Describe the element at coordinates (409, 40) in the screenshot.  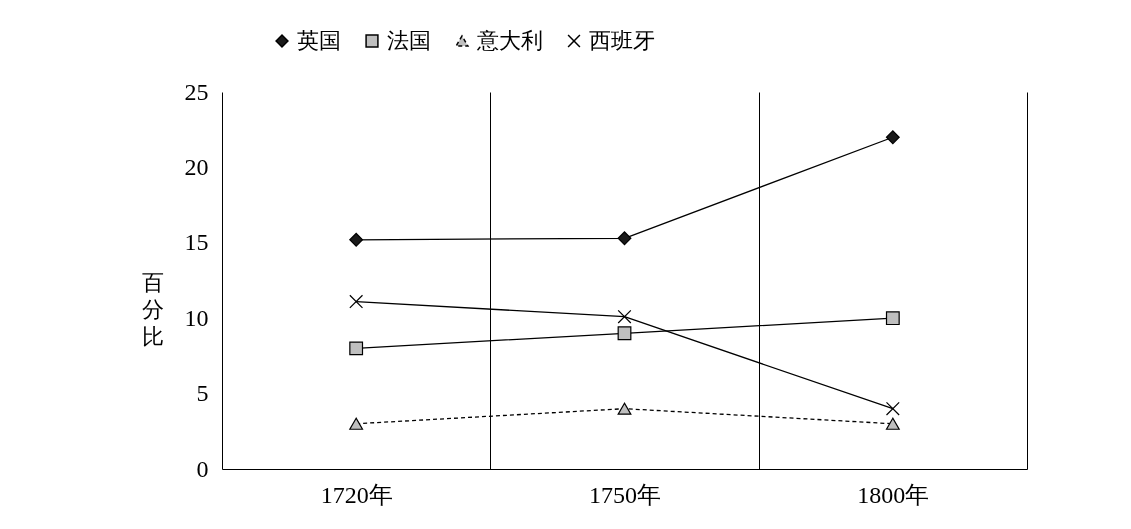
I see `legend-label: 法国` at that location.